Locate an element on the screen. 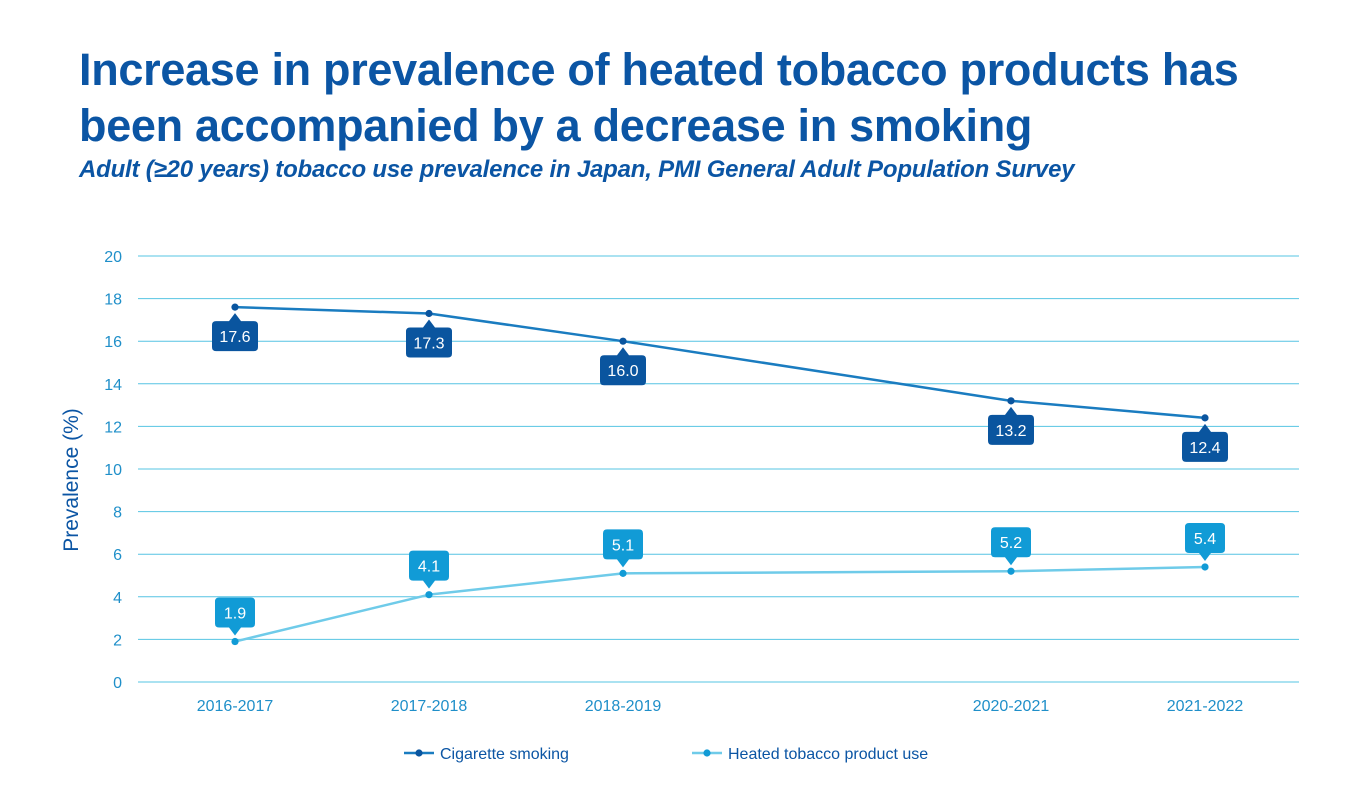 The width and height of the screenshot is (1362, 810). data-label: 13.2 is located at coordinates (1010, 431).